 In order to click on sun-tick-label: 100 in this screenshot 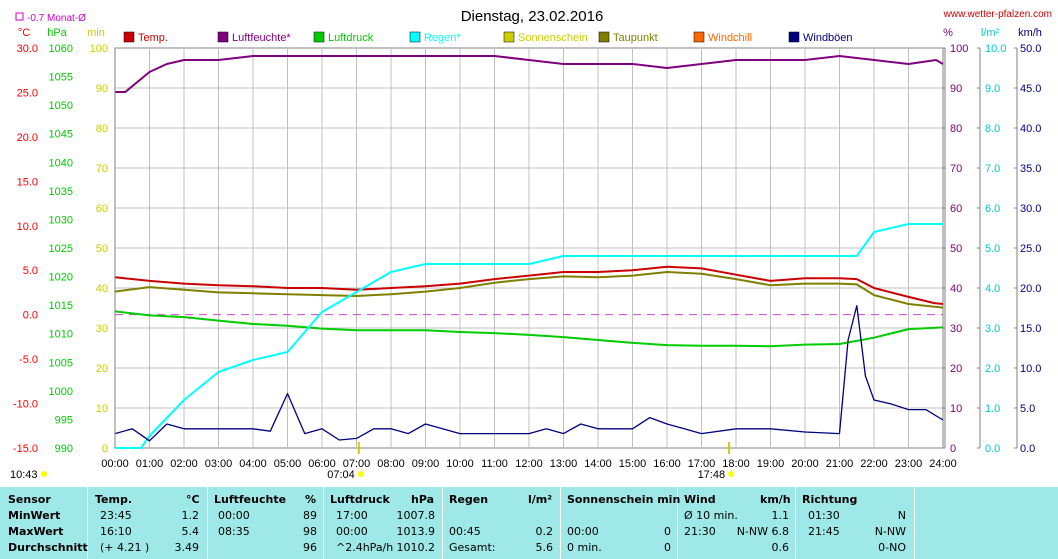, I will do `click(99, 49)`.